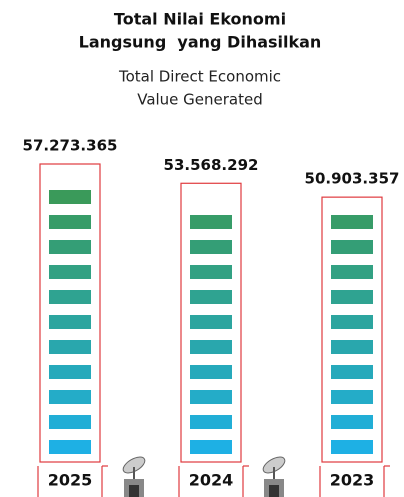 The image size is (404, 497). Describe the element at coordinates (200, 42) in the screenshot. I see `chart-title: Langsung yang Dihasilkan` at that location.